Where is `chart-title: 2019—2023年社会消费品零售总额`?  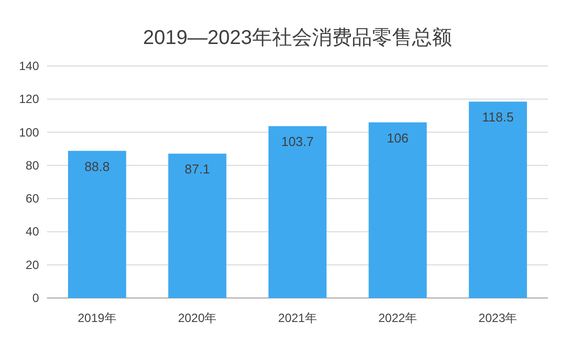 chart-title: 2019—2023年社会消费品零售总额 is located at coordinates (297, 38).